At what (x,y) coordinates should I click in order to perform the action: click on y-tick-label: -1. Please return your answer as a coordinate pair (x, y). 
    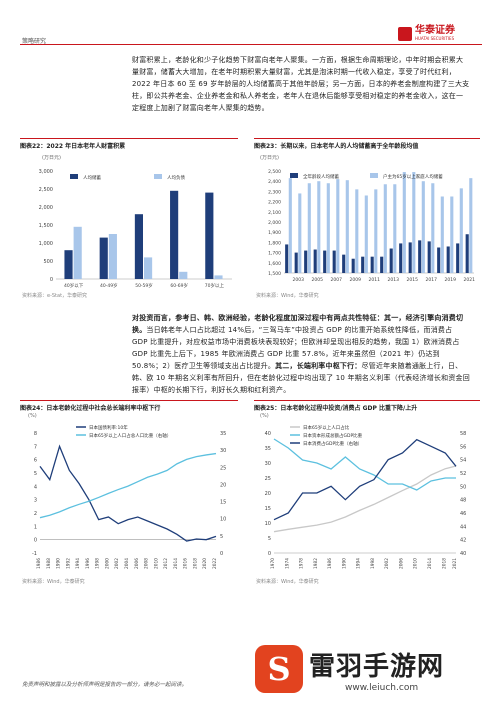
    Looking at the image, I should click on (34, 554).